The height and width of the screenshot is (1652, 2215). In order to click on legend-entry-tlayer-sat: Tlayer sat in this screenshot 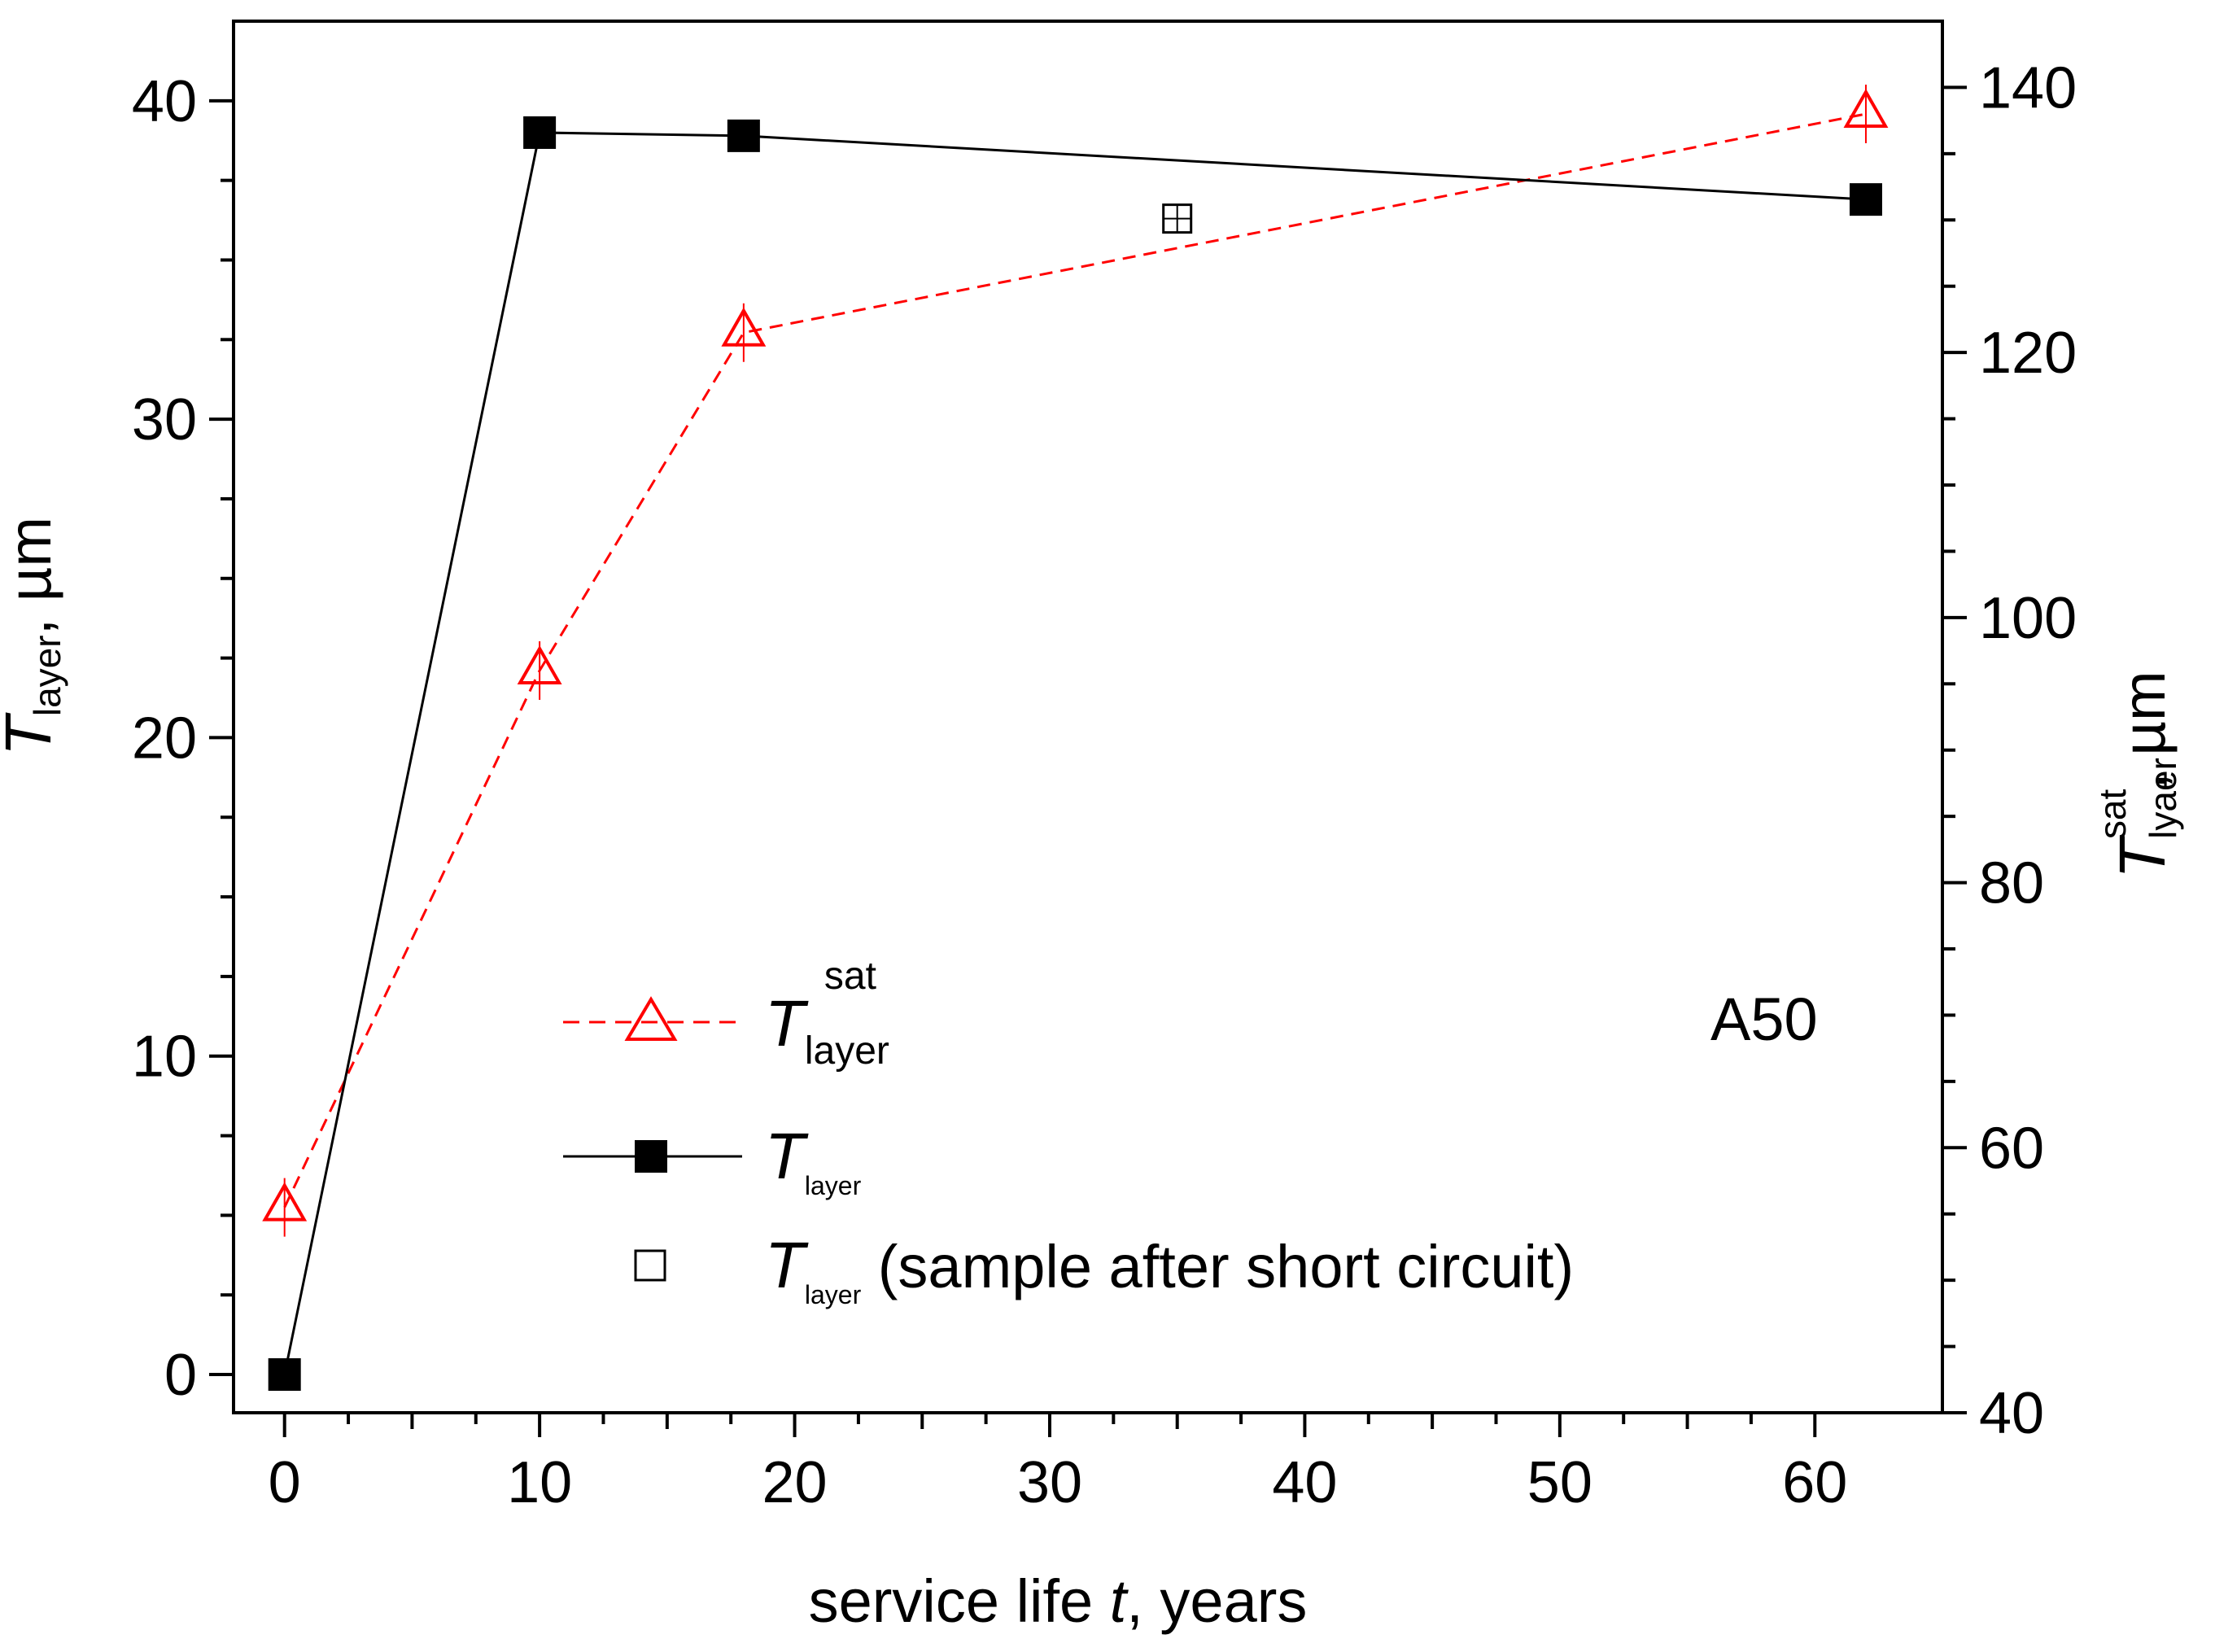, I will do `click(726, 1014)`.